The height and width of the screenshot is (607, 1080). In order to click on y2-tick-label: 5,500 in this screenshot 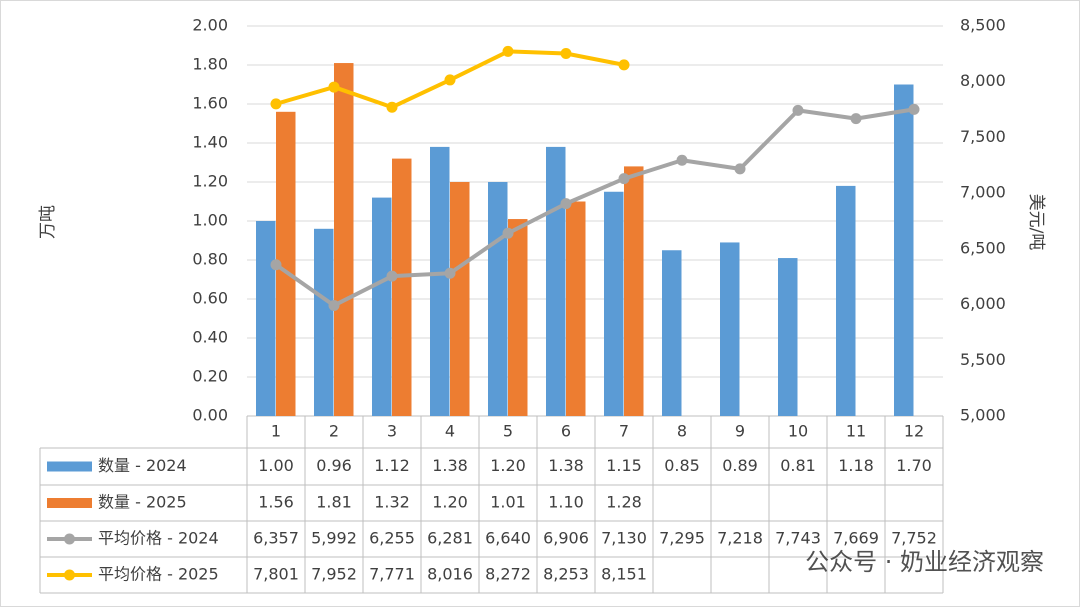, I will do `click(983, 359)`.